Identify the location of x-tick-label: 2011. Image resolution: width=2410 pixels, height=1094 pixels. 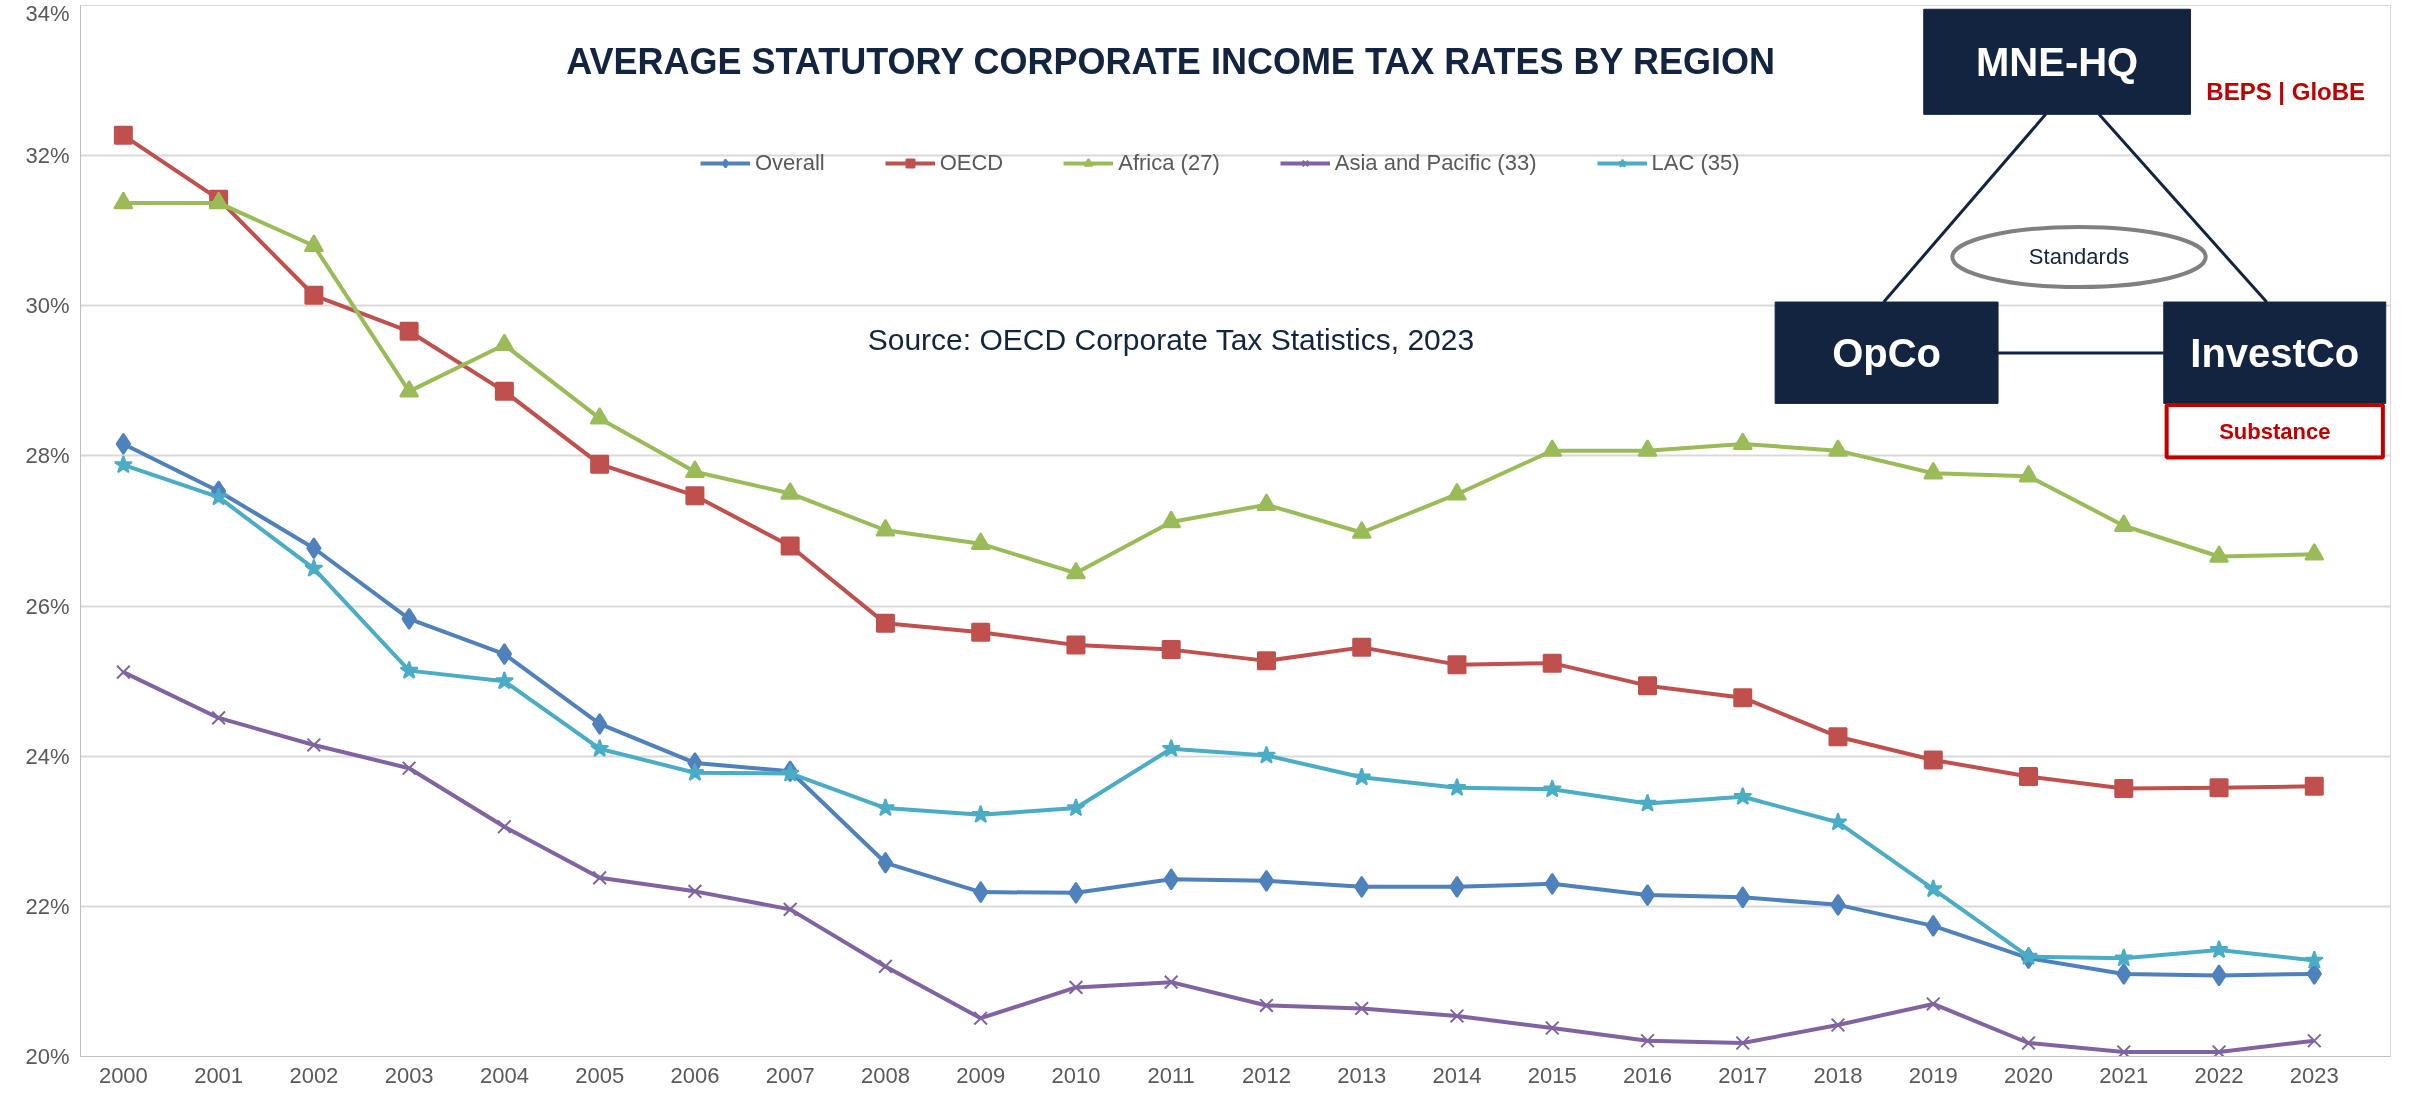
(1171, 1075).